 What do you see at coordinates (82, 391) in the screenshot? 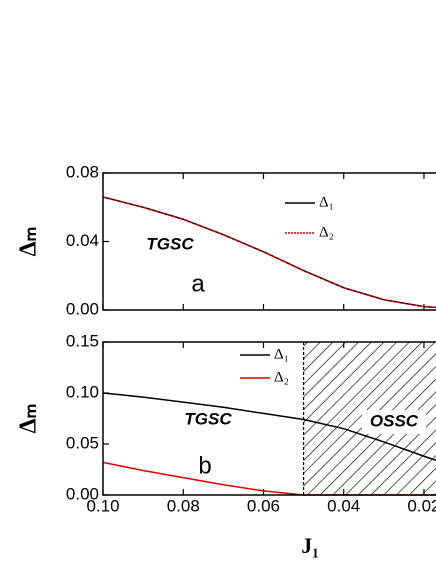
I see `y-tick-label: 0.10` at bounding box center [82, 391].